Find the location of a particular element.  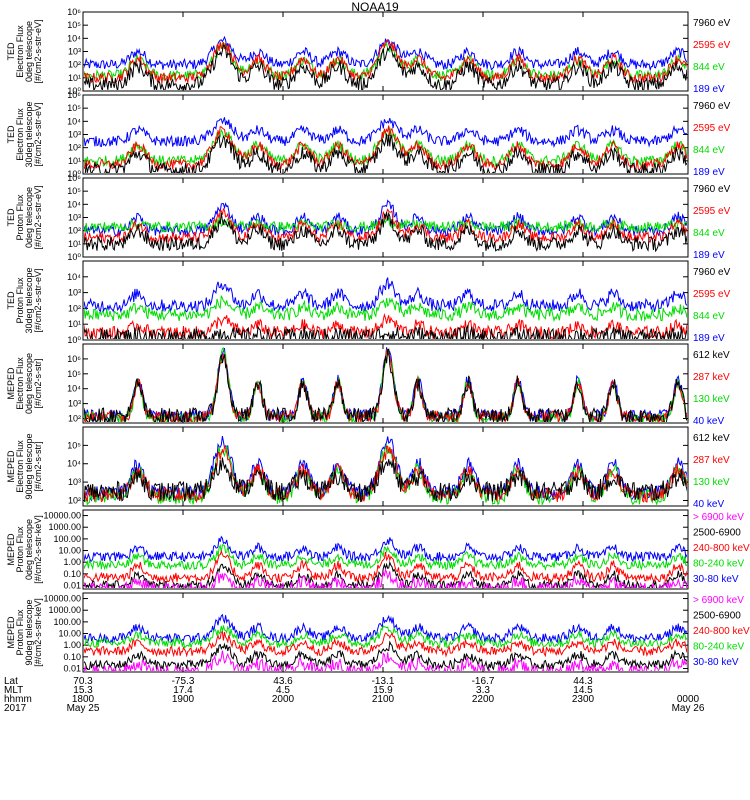

y-tick-label: 10.00 is located at coordinates (69, 634).